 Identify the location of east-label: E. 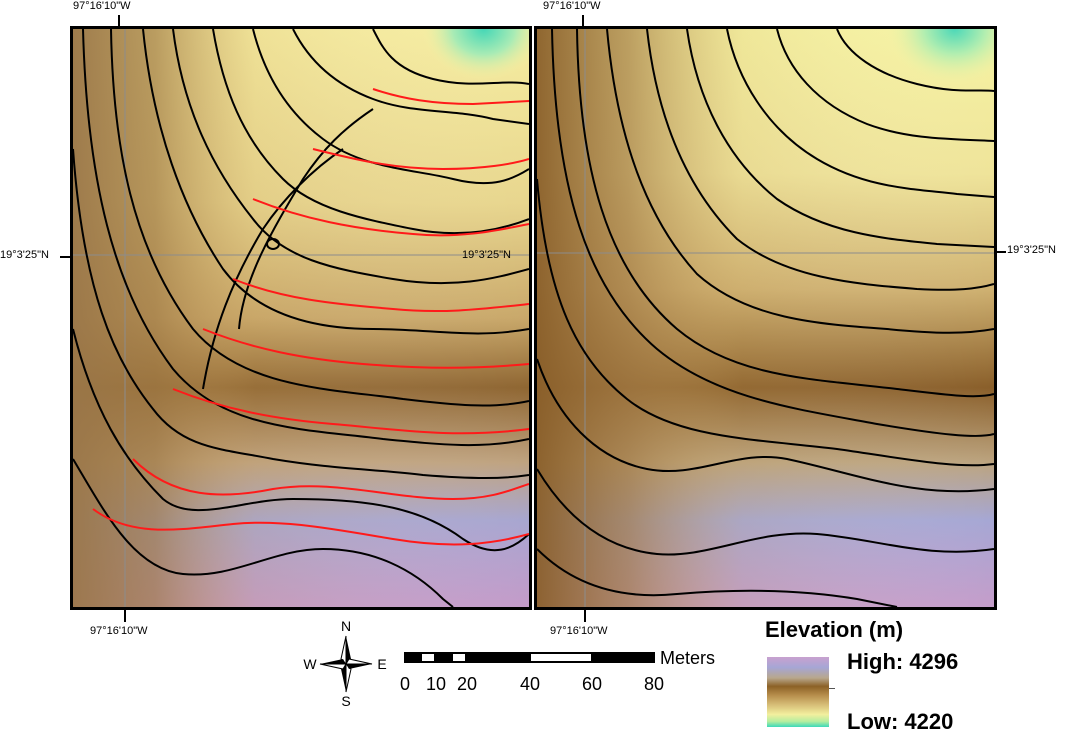
(381, 664).